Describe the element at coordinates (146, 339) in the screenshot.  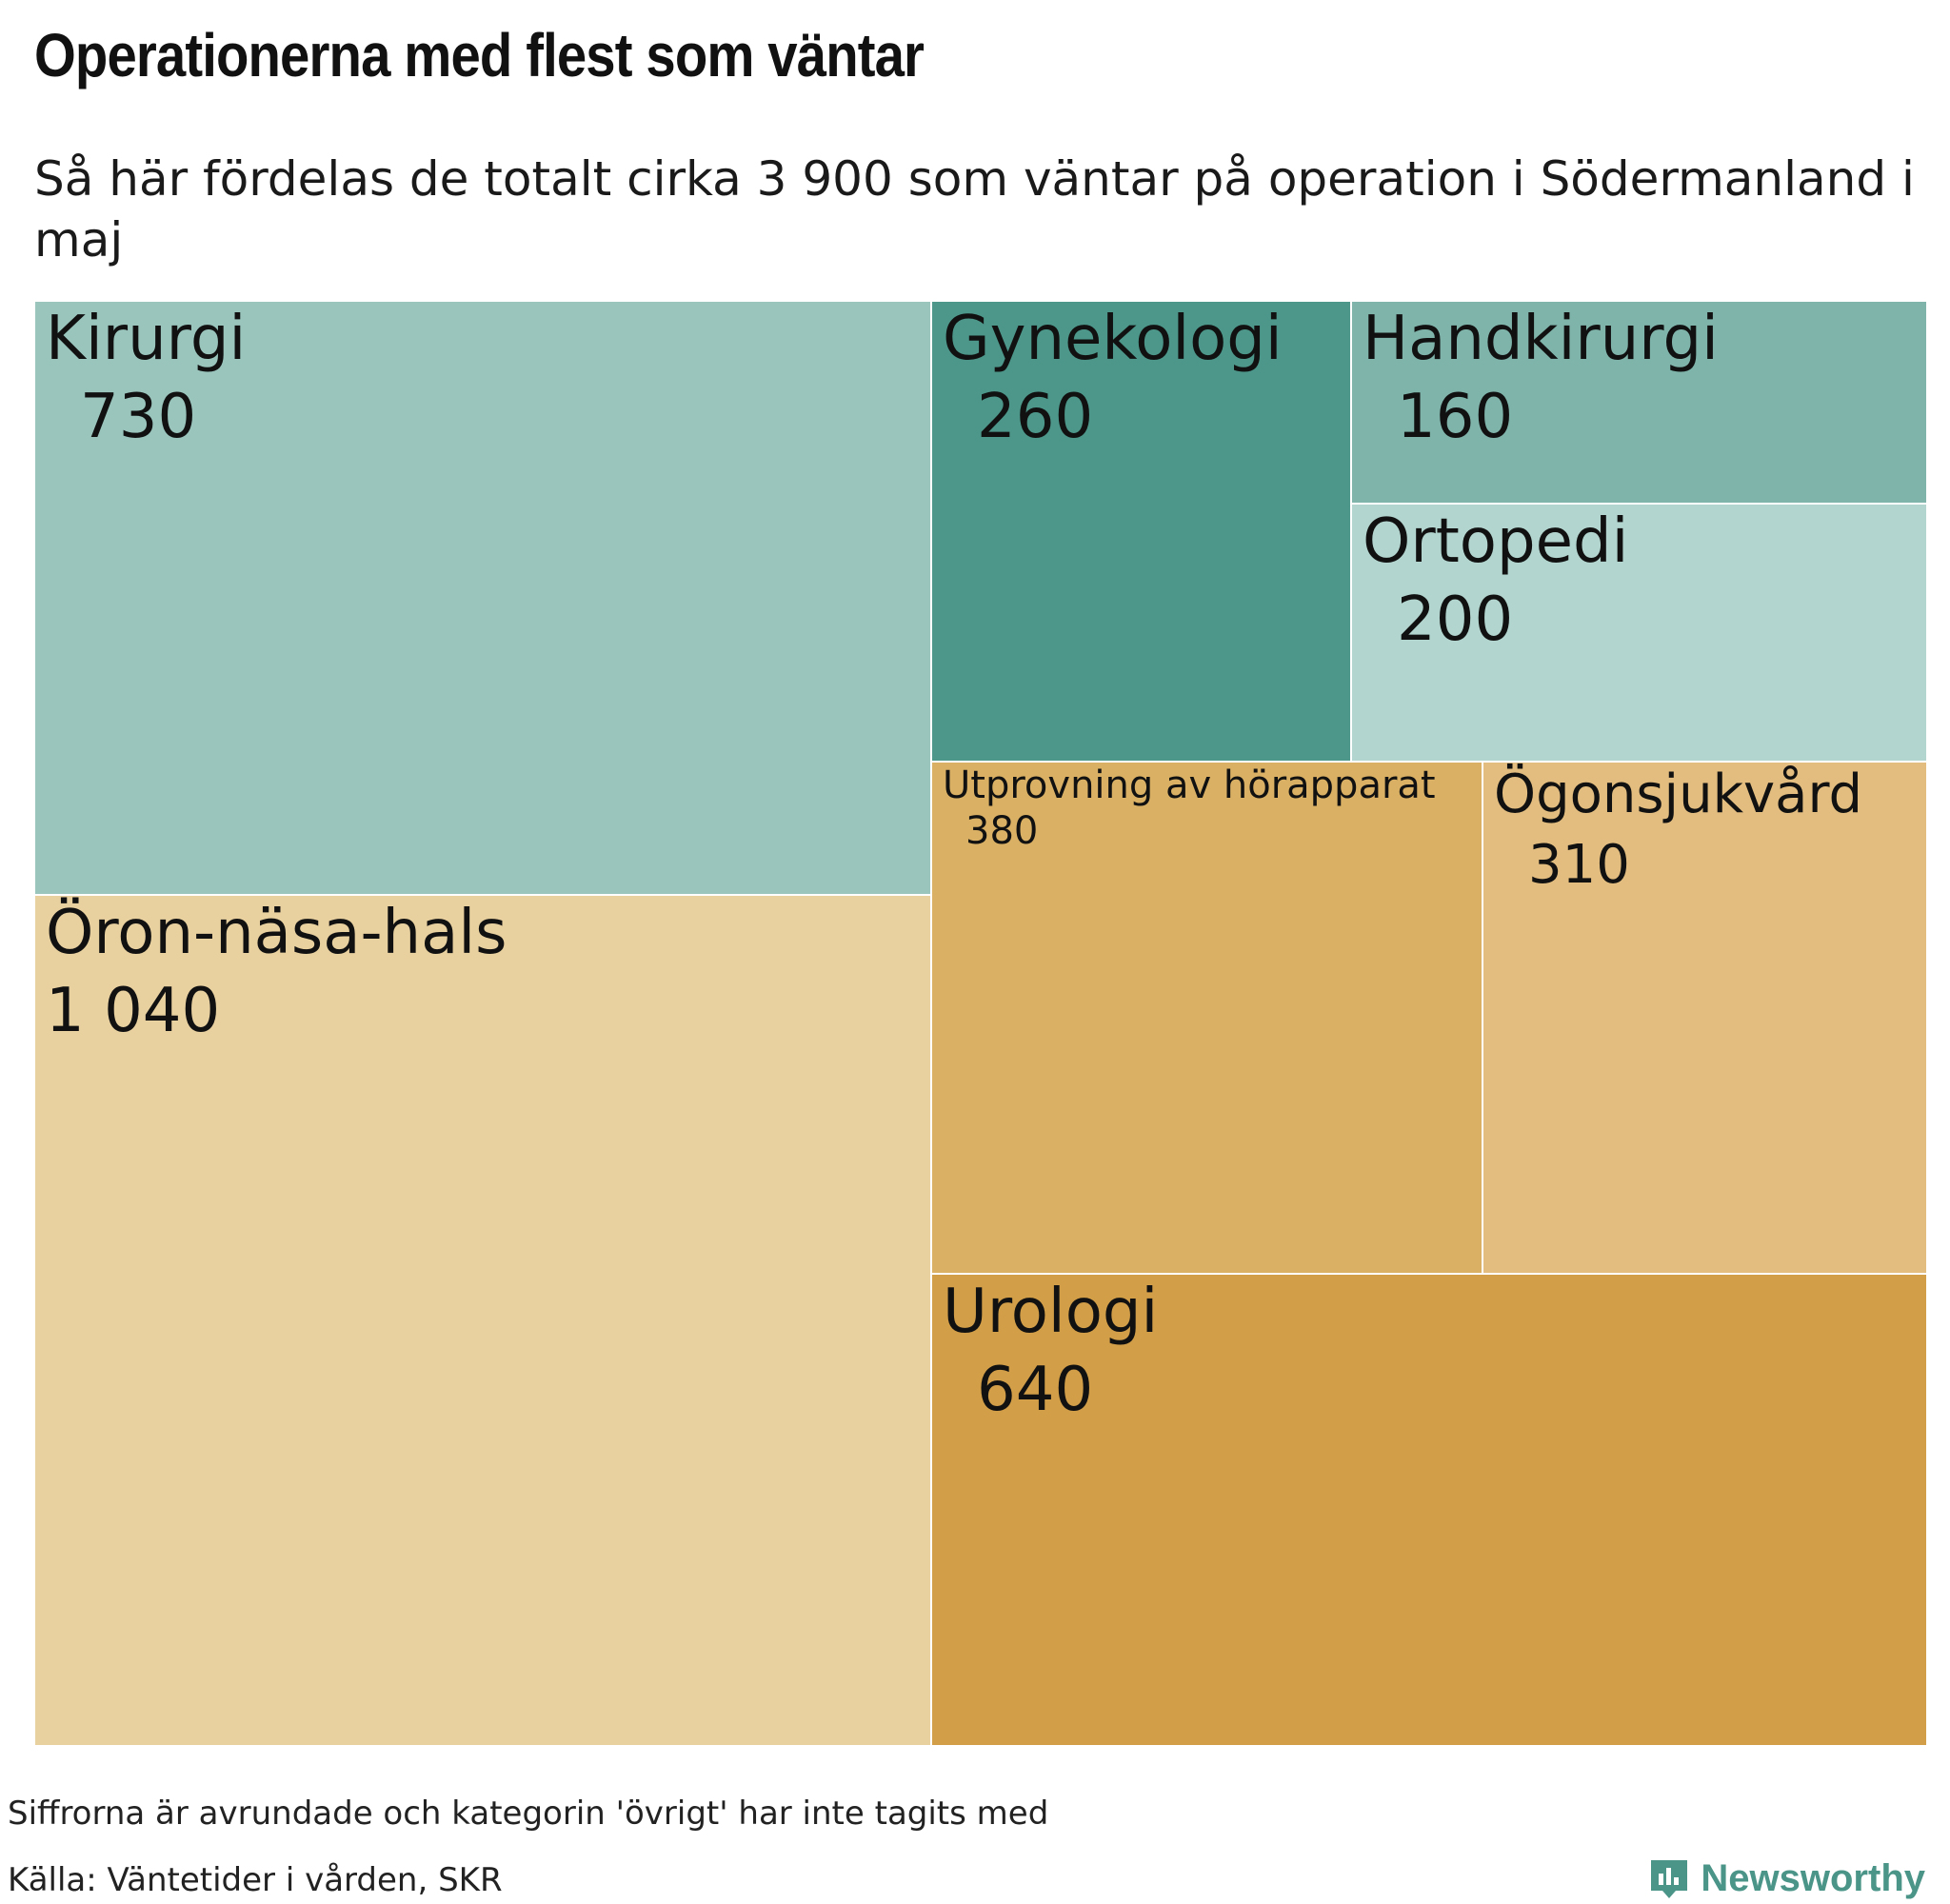
I see `treemap-label: Kirurgi` at that location.